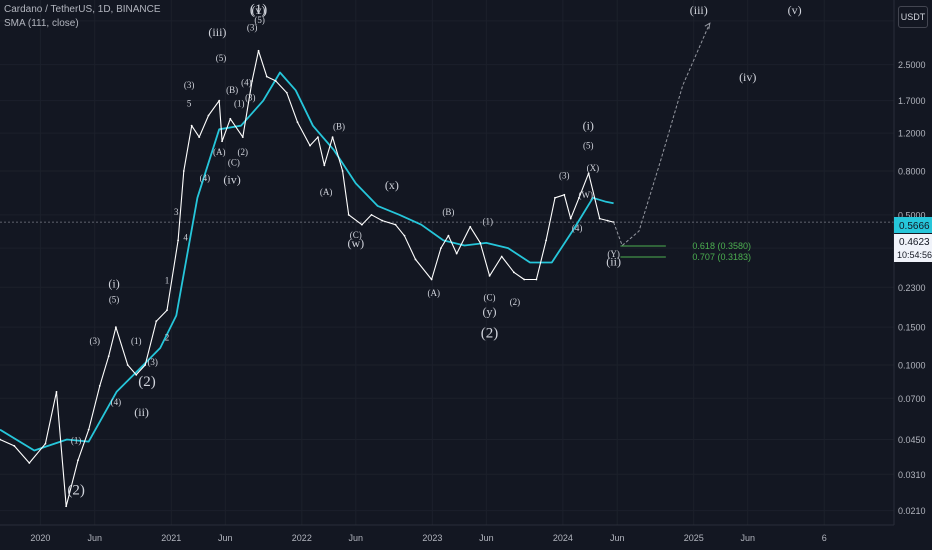 The image size is (932, 550). What do you see at coordinates (694, 538) in the screenshot?
I see `time-tick-label: 2025` at bounding box center [694, 538].